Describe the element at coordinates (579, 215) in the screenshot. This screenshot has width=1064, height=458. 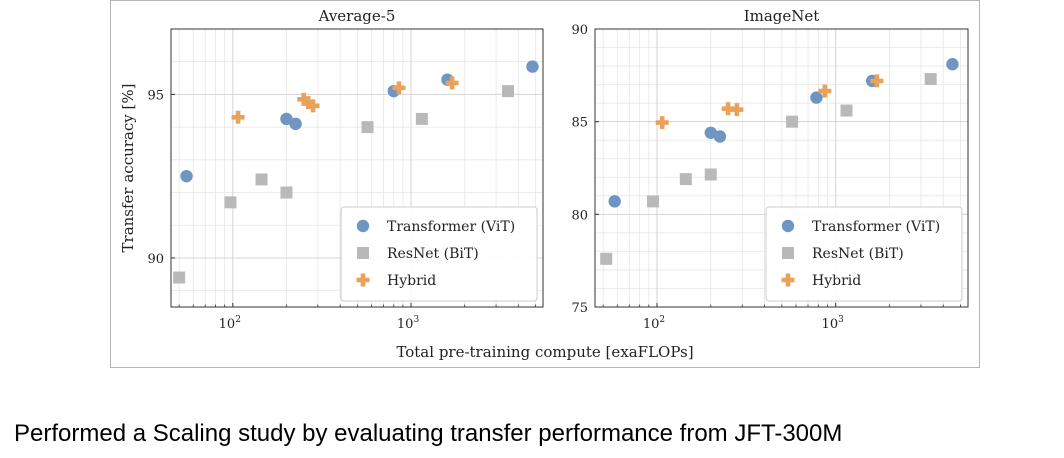
I see `y-tick-label: 80` at that location.